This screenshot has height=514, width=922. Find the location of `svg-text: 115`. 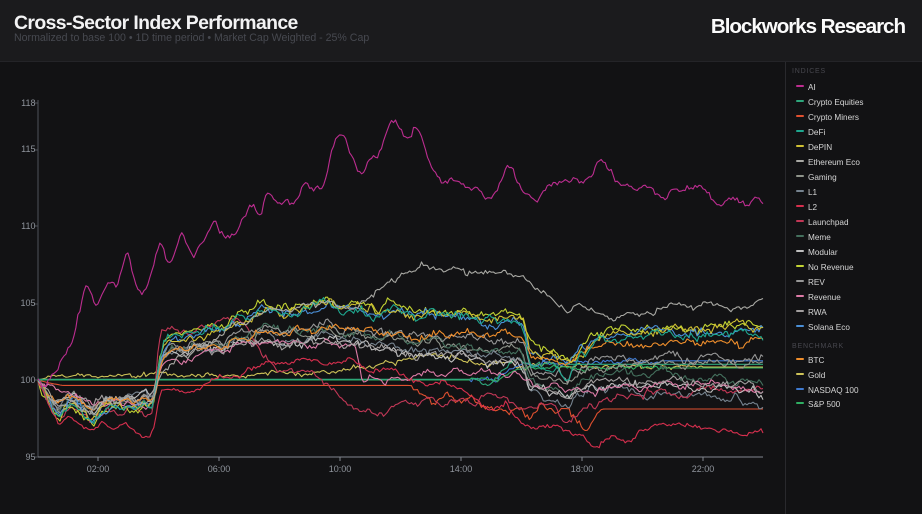

svg-text: 115 is located at coordinates (28, 149).